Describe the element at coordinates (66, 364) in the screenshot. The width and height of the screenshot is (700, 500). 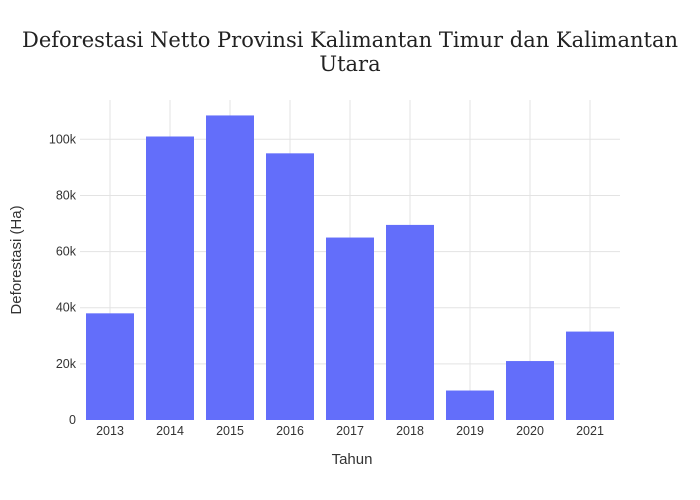
I see `y-tick-label: 20k` at that location.